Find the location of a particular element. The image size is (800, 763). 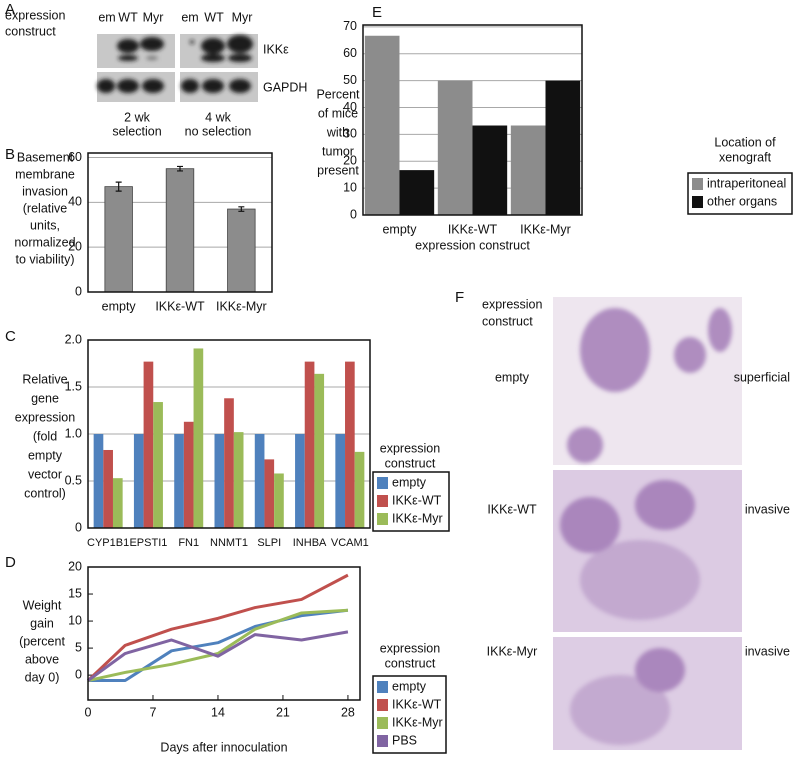

legend-title: xenograft is located at coordinates (745, 157).